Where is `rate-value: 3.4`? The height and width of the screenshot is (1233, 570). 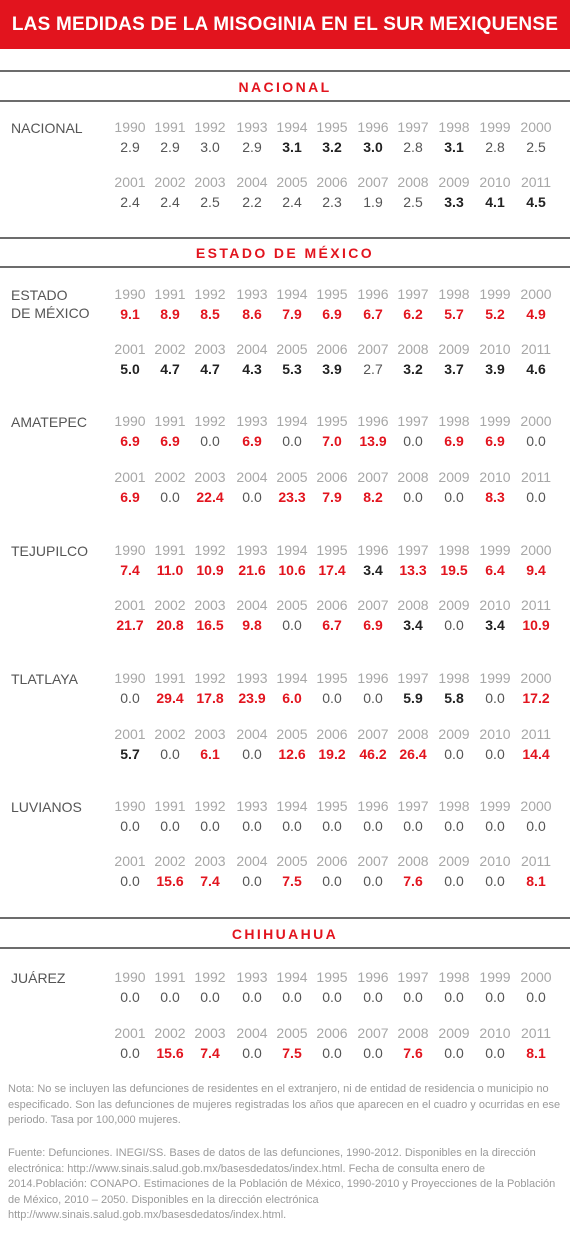
rate-value: 3.4 is located at coordinates (413, 625).